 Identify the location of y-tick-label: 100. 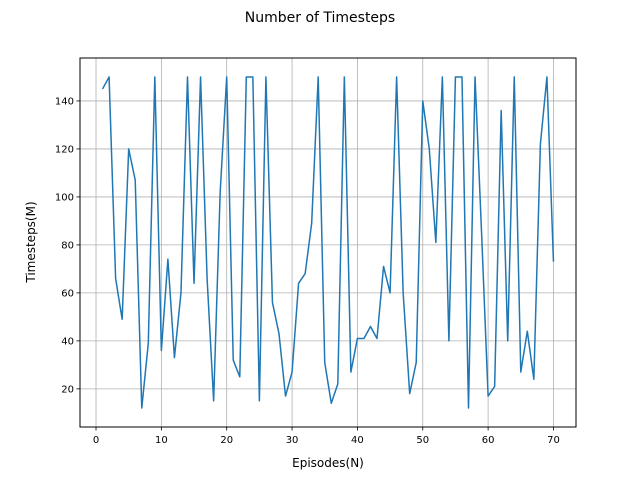
(64, 197).